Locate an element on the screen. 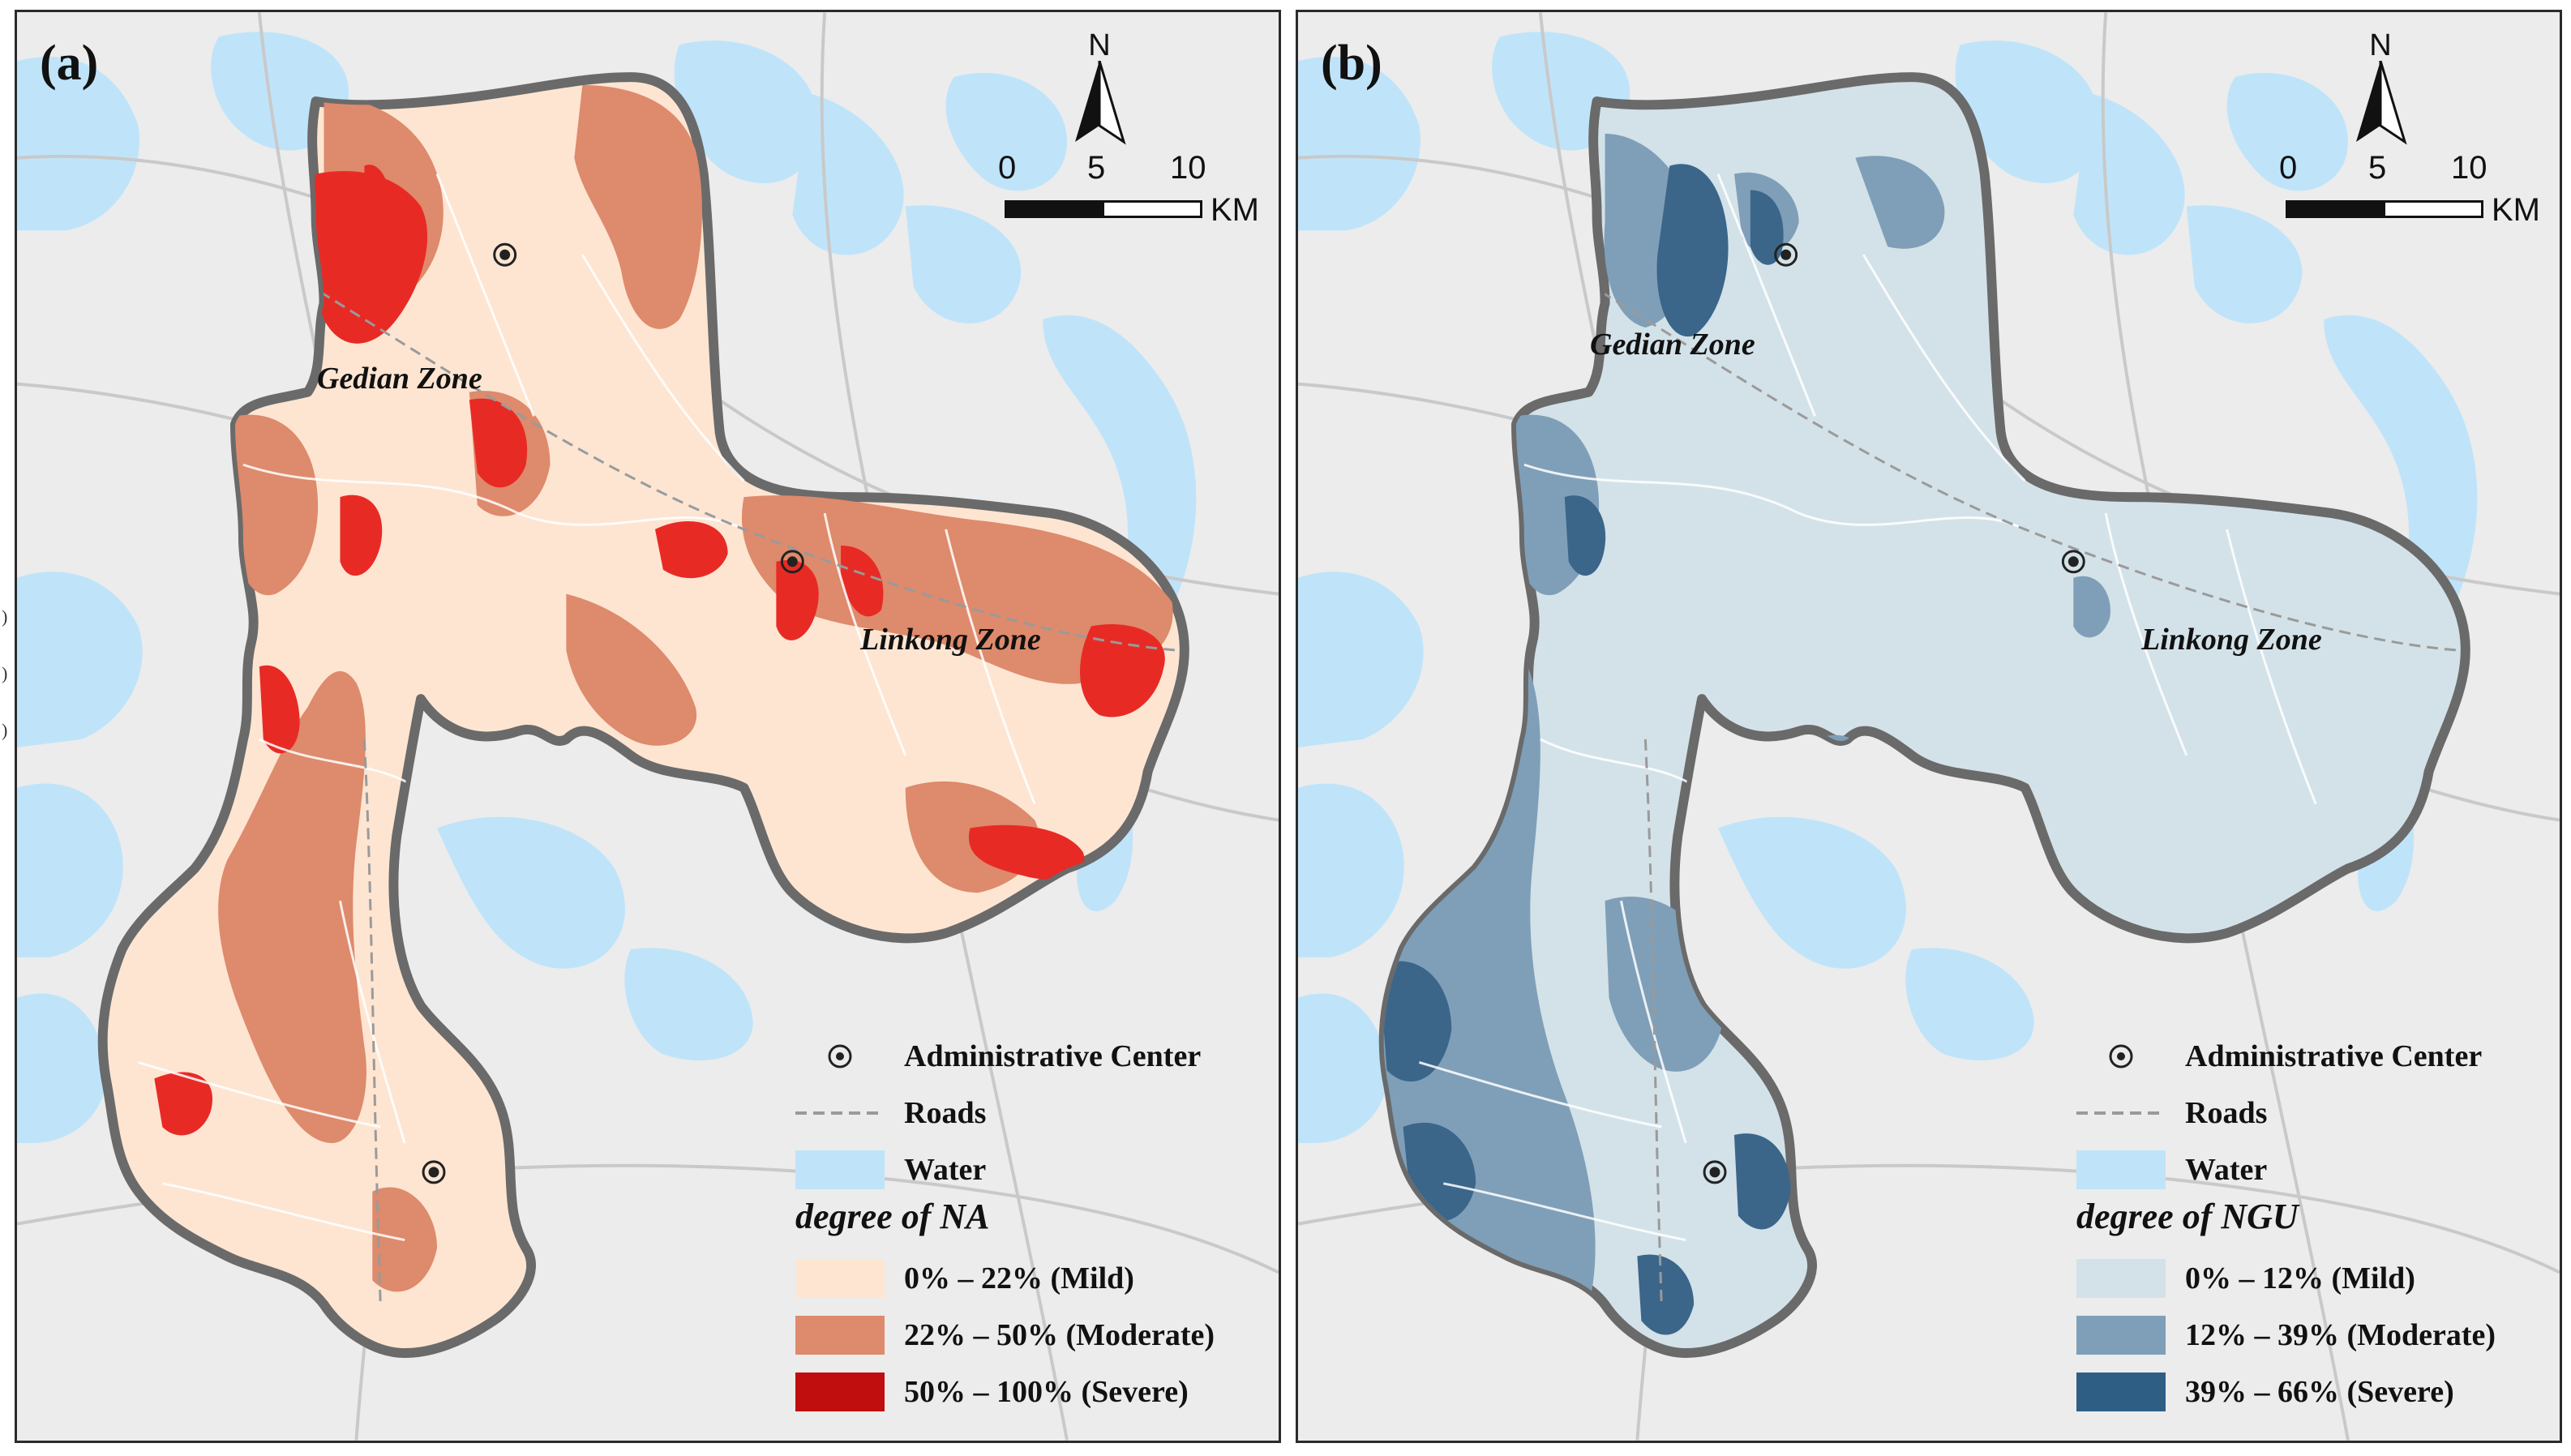 This screenshot has height=1456, width=2571. legend-class-severe: 39% – 66% (Severe) is located at coordinates (2265, 1392).